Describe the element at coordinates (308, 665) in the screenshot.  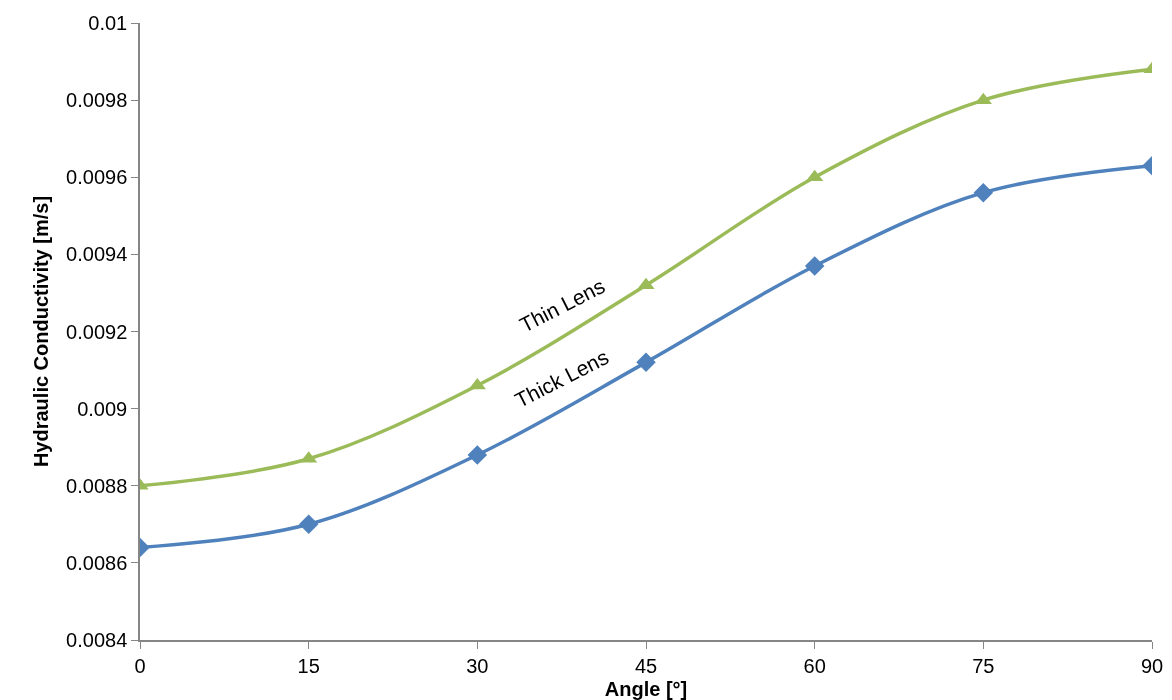
I see `x-tick-label: 15` at that location.